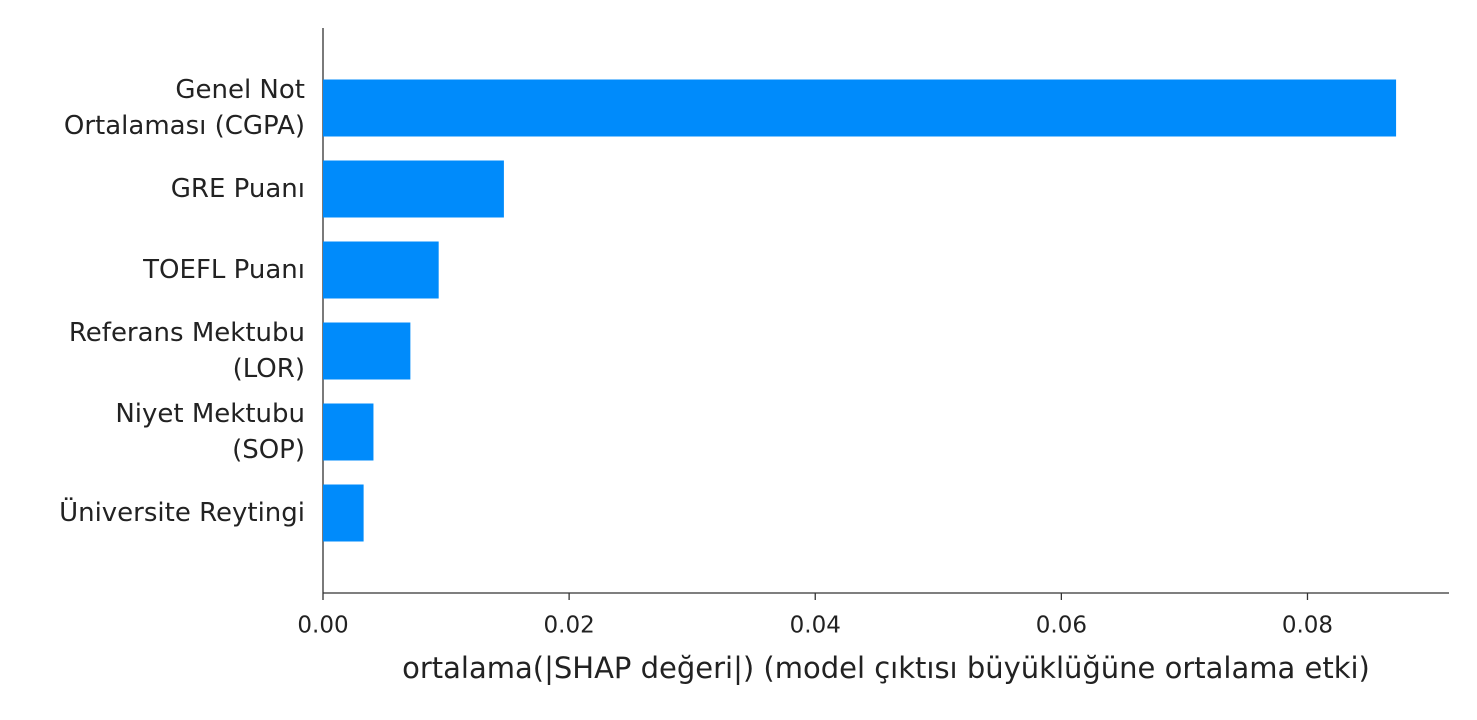 This screenshot has width=1477, height=720. I want to click on x-tick-label: 0.08, so click(1307, 626).